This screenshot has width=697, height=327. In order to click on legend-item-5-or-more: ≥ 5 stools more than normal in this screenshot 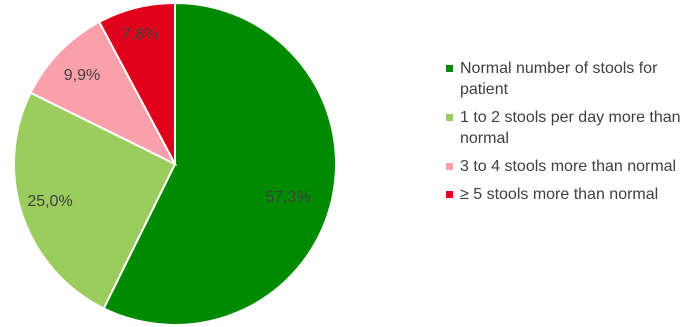, I will do `click(571, 194)`.